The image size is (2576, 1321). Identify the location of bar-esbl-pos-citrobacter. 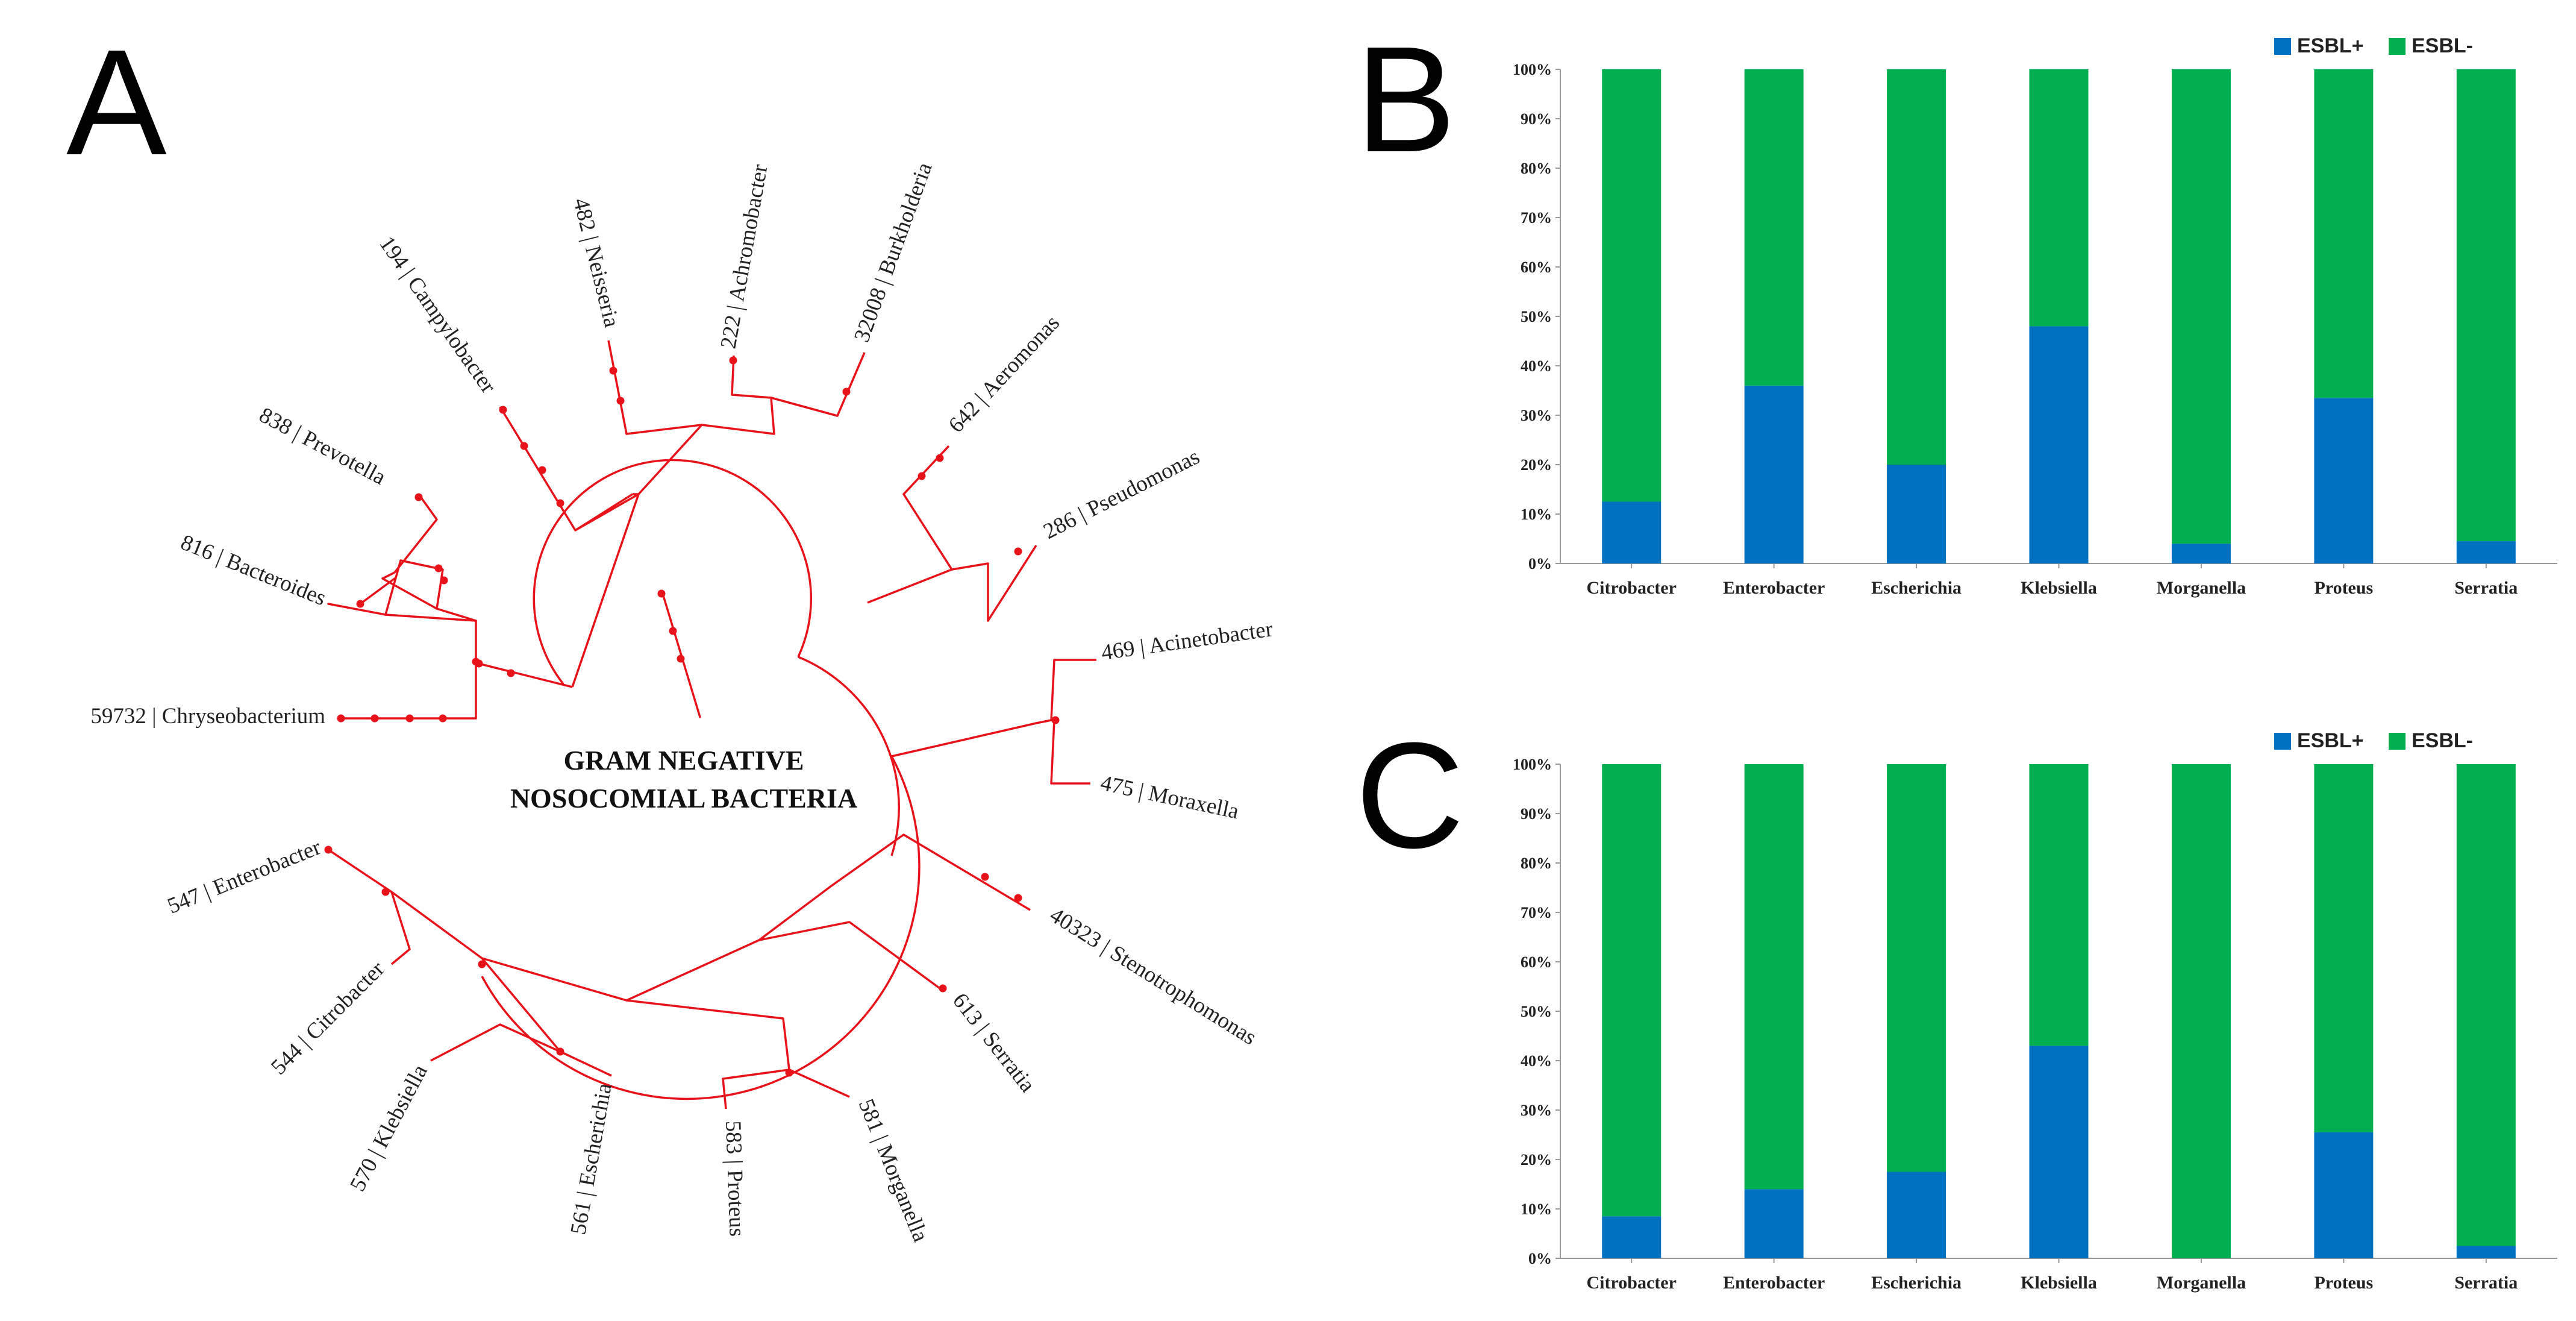
(1632, 1237).